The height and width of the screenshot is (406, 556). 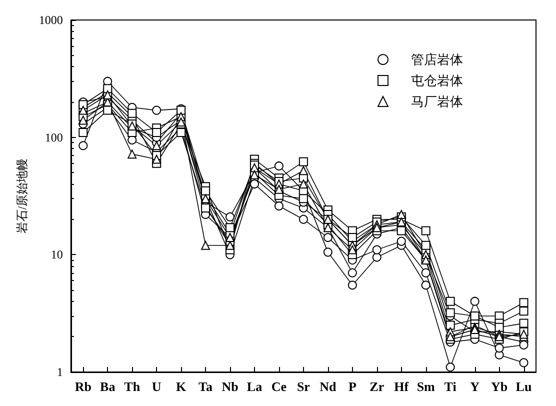 What do you see at coordinates (450, 386) in the screenshot?
I see `x-tick-label: Ti` at bounding box center [450, 386].